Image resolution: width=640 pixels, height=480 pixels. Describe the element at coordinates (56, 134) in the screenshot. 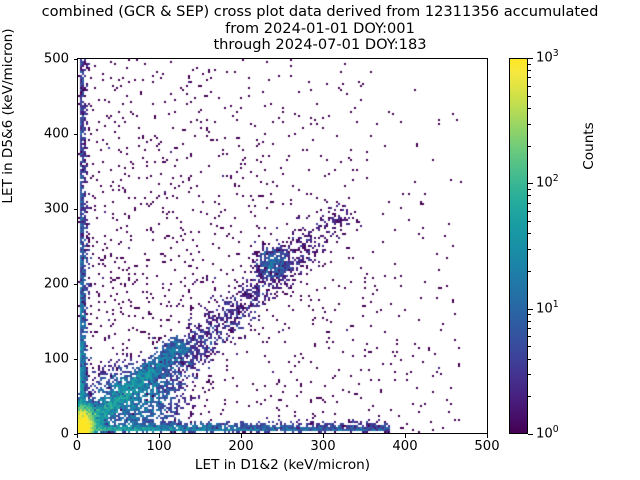

I see `y-tick-label: 400` at that location.